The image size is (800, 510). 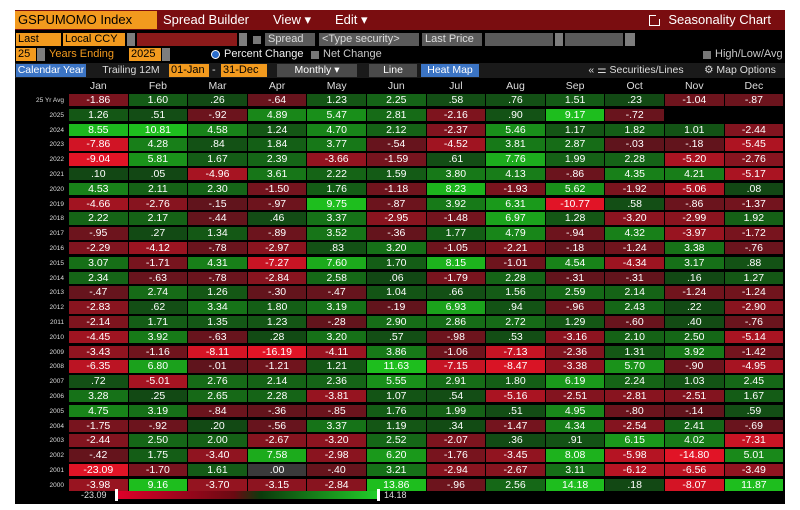 What do you see at coordinates (336, 100) in the screenshot?
I see `heatmap-cell: 1.23` at bounding box center [336, 100].